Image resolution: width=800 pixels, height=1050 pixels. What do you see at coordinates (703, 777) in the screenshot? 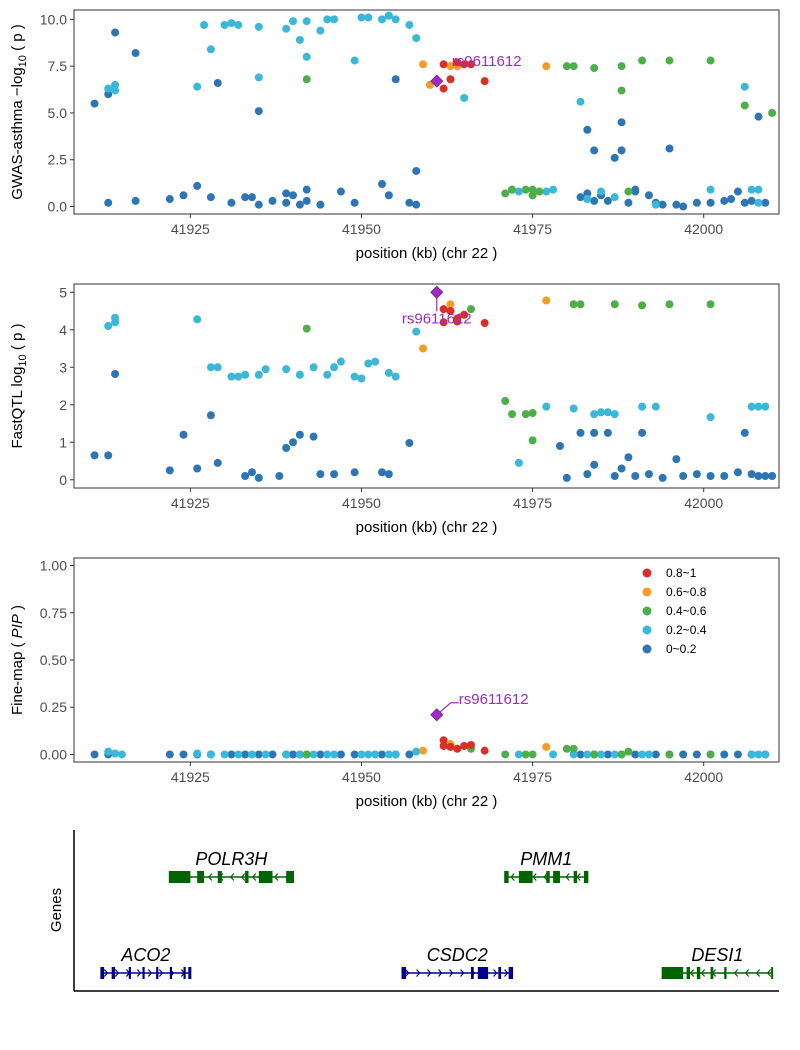
I see `finemap-xtick-label: 42000` at bounding box center [703, 777].